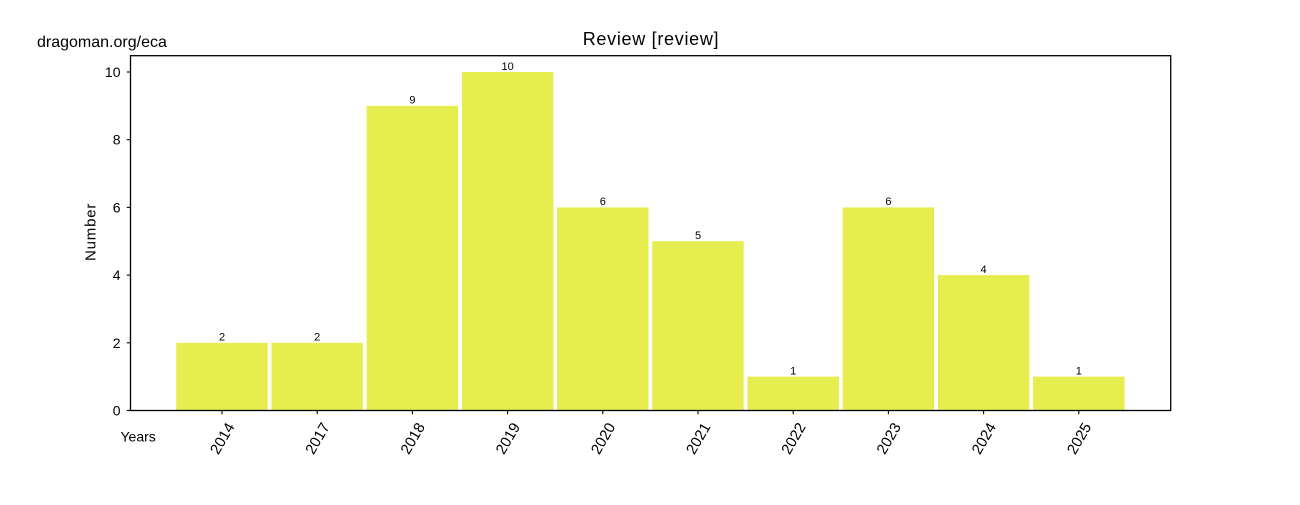 This screenshot has width=1300, height=505. I want to click on svg-text: Number, so click(91, 232).